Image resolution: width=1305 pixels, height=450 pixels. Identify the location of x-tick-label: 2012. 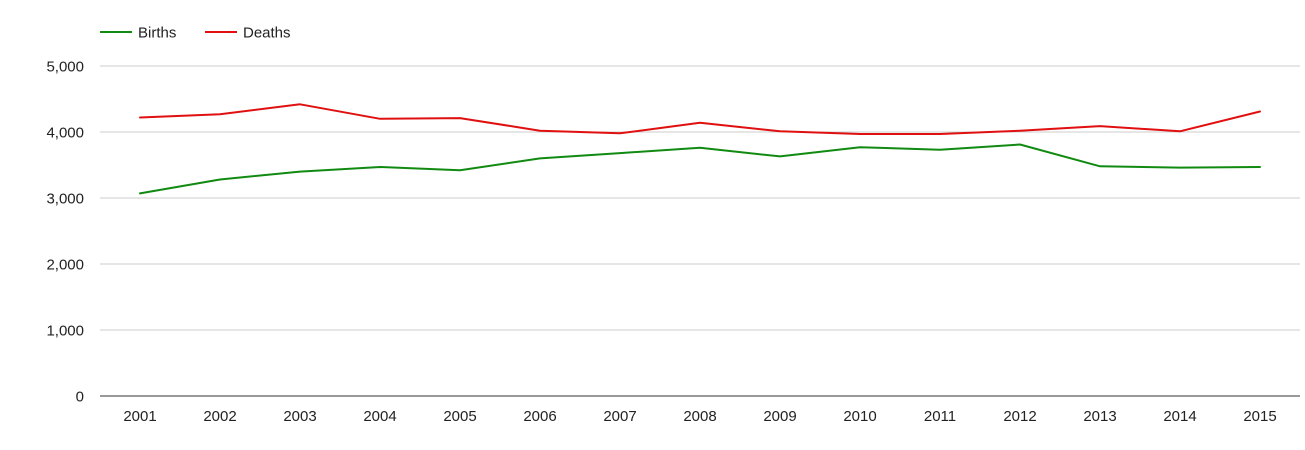
(1019, 416).